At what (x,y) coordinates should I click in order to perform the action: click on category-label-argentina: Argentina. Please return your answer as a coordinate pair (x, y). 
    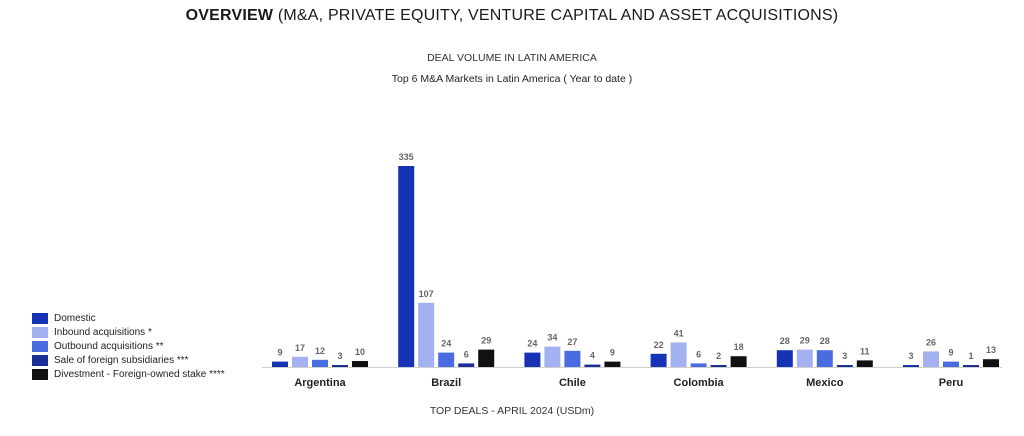
    Looking at the image, I should click on (320, 383).